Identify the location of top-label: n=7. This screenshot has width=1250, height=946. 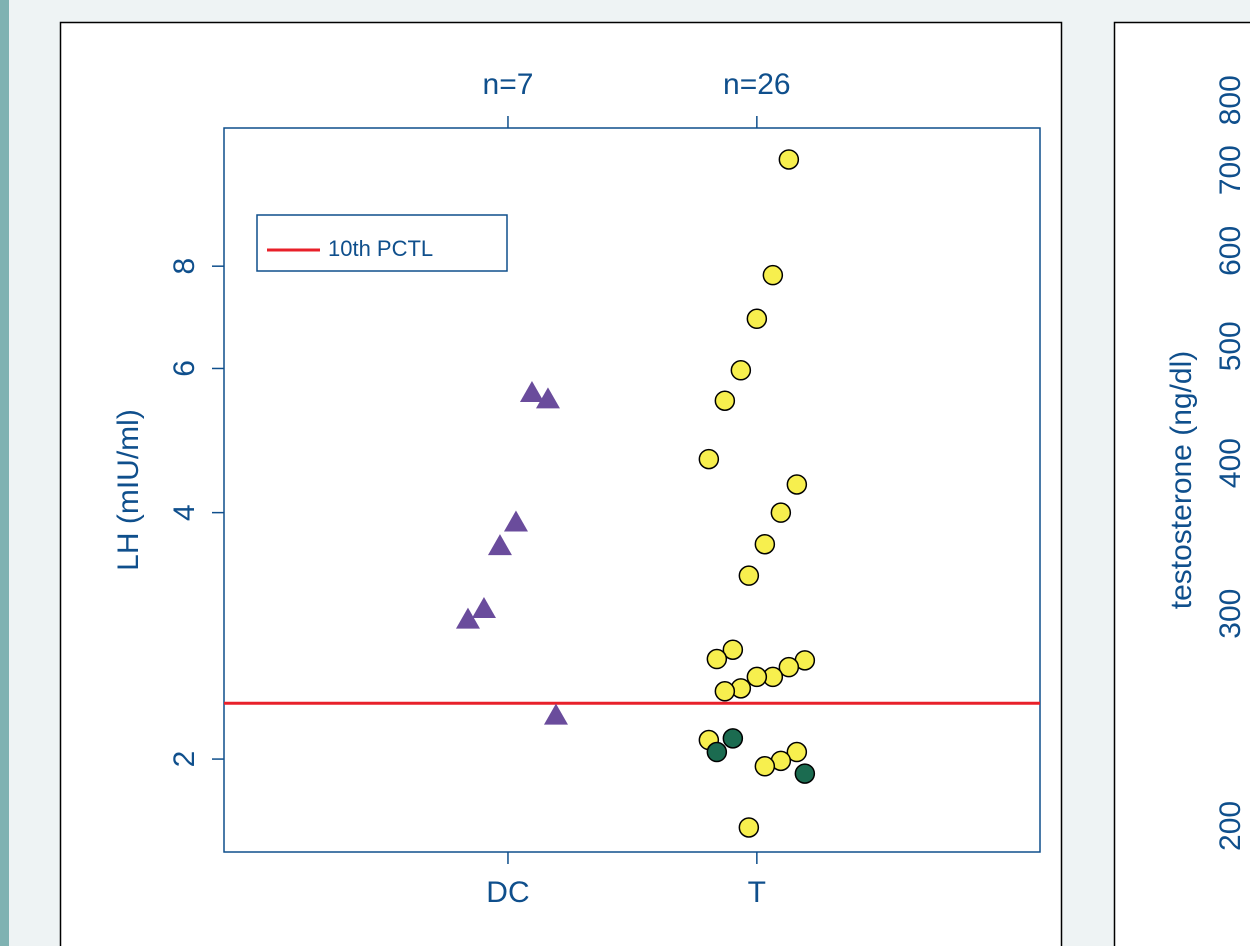
(508, 84).